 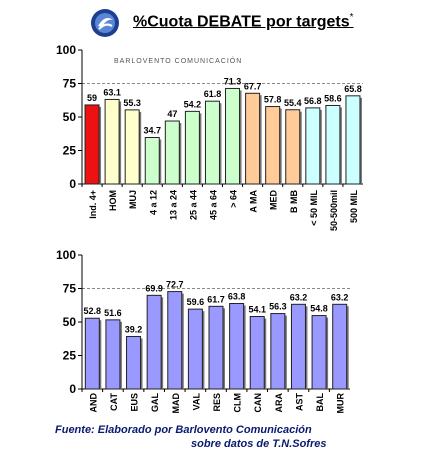 I want to click on data-label: 56.8, so click(x=313, y=101).